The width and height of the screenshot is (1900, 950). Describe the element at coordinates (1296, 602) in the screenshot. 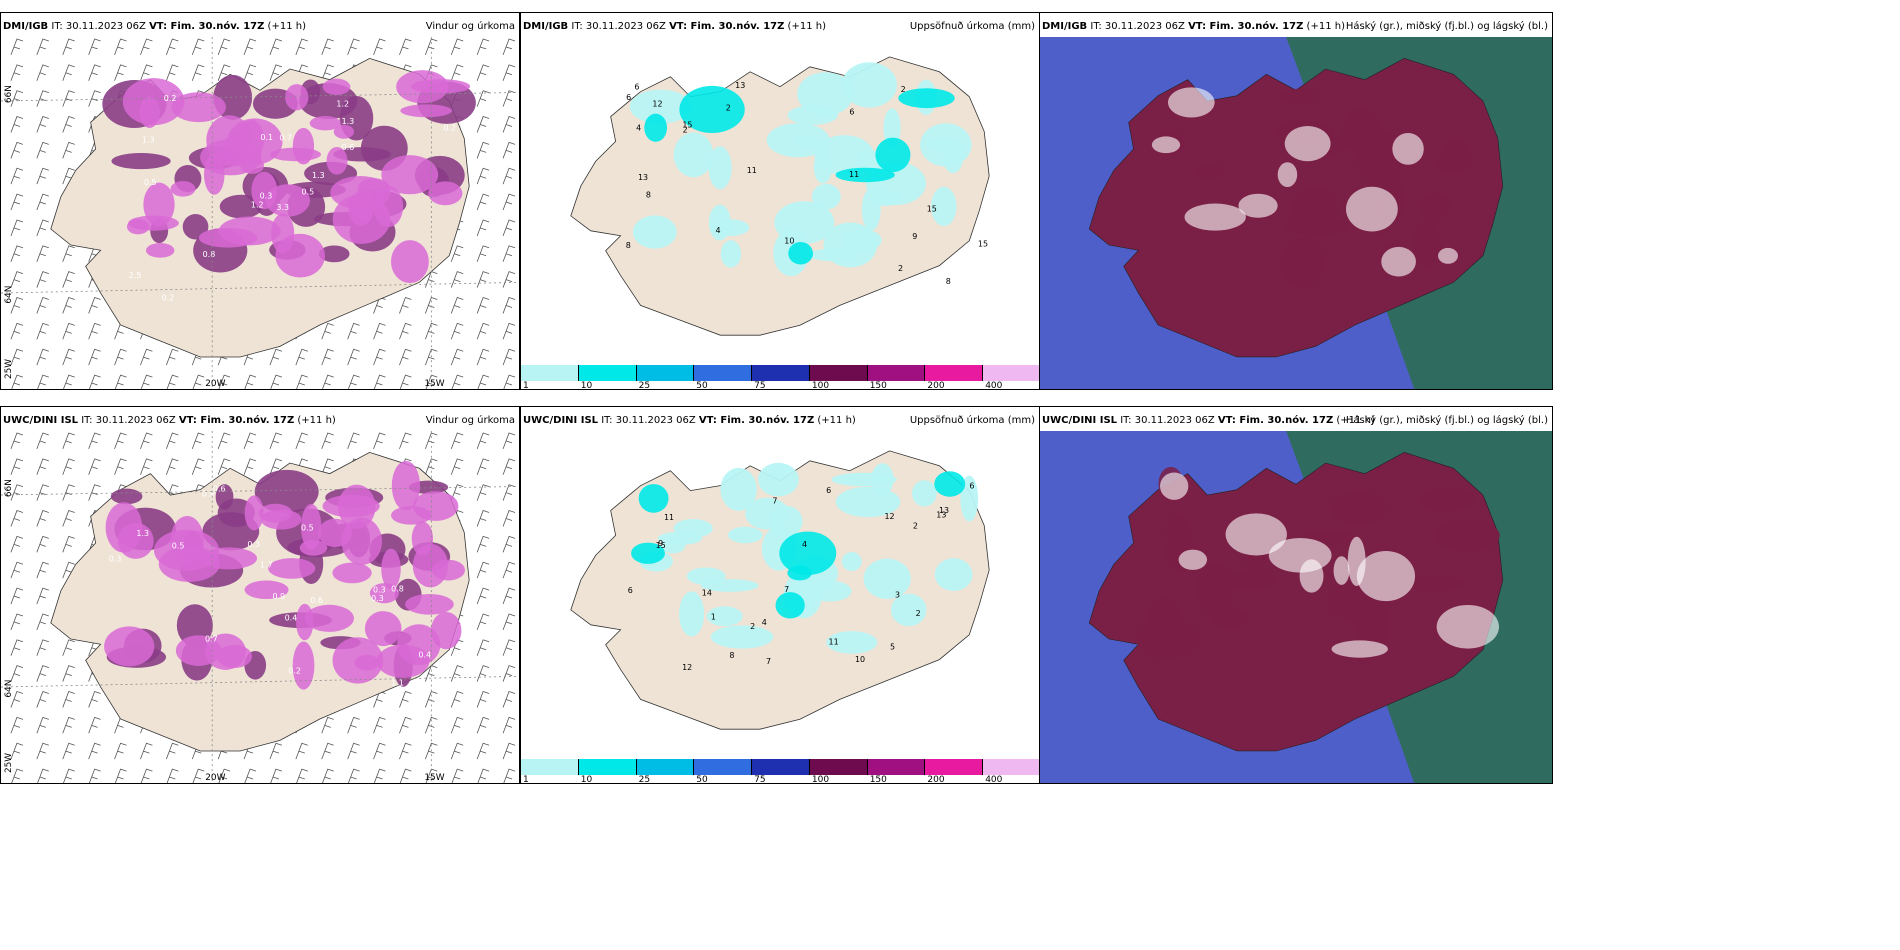

I see `iceland-land` at that location.